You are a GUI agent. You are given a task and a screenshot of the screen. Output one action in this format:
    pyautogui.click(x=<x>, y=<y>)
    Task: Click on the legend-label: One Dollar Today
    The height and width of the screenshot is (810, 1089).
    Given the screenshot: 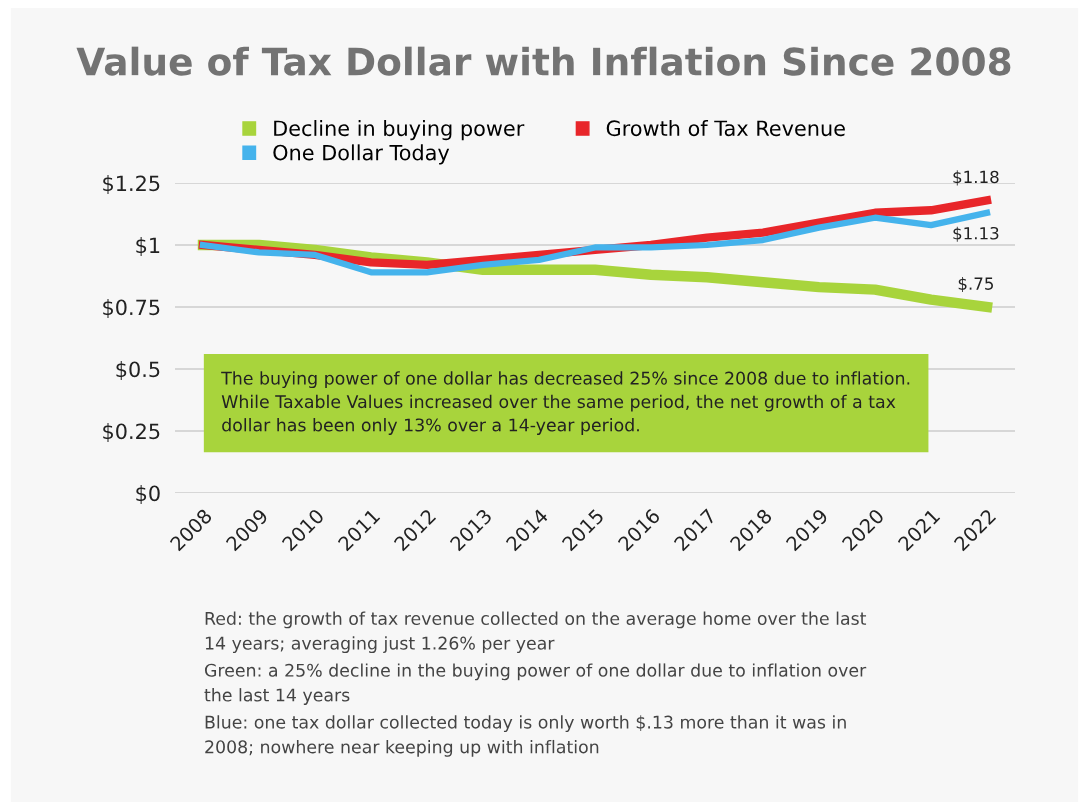 What is the action you would take?
    pyautogui.click(x=361, y=154)
    